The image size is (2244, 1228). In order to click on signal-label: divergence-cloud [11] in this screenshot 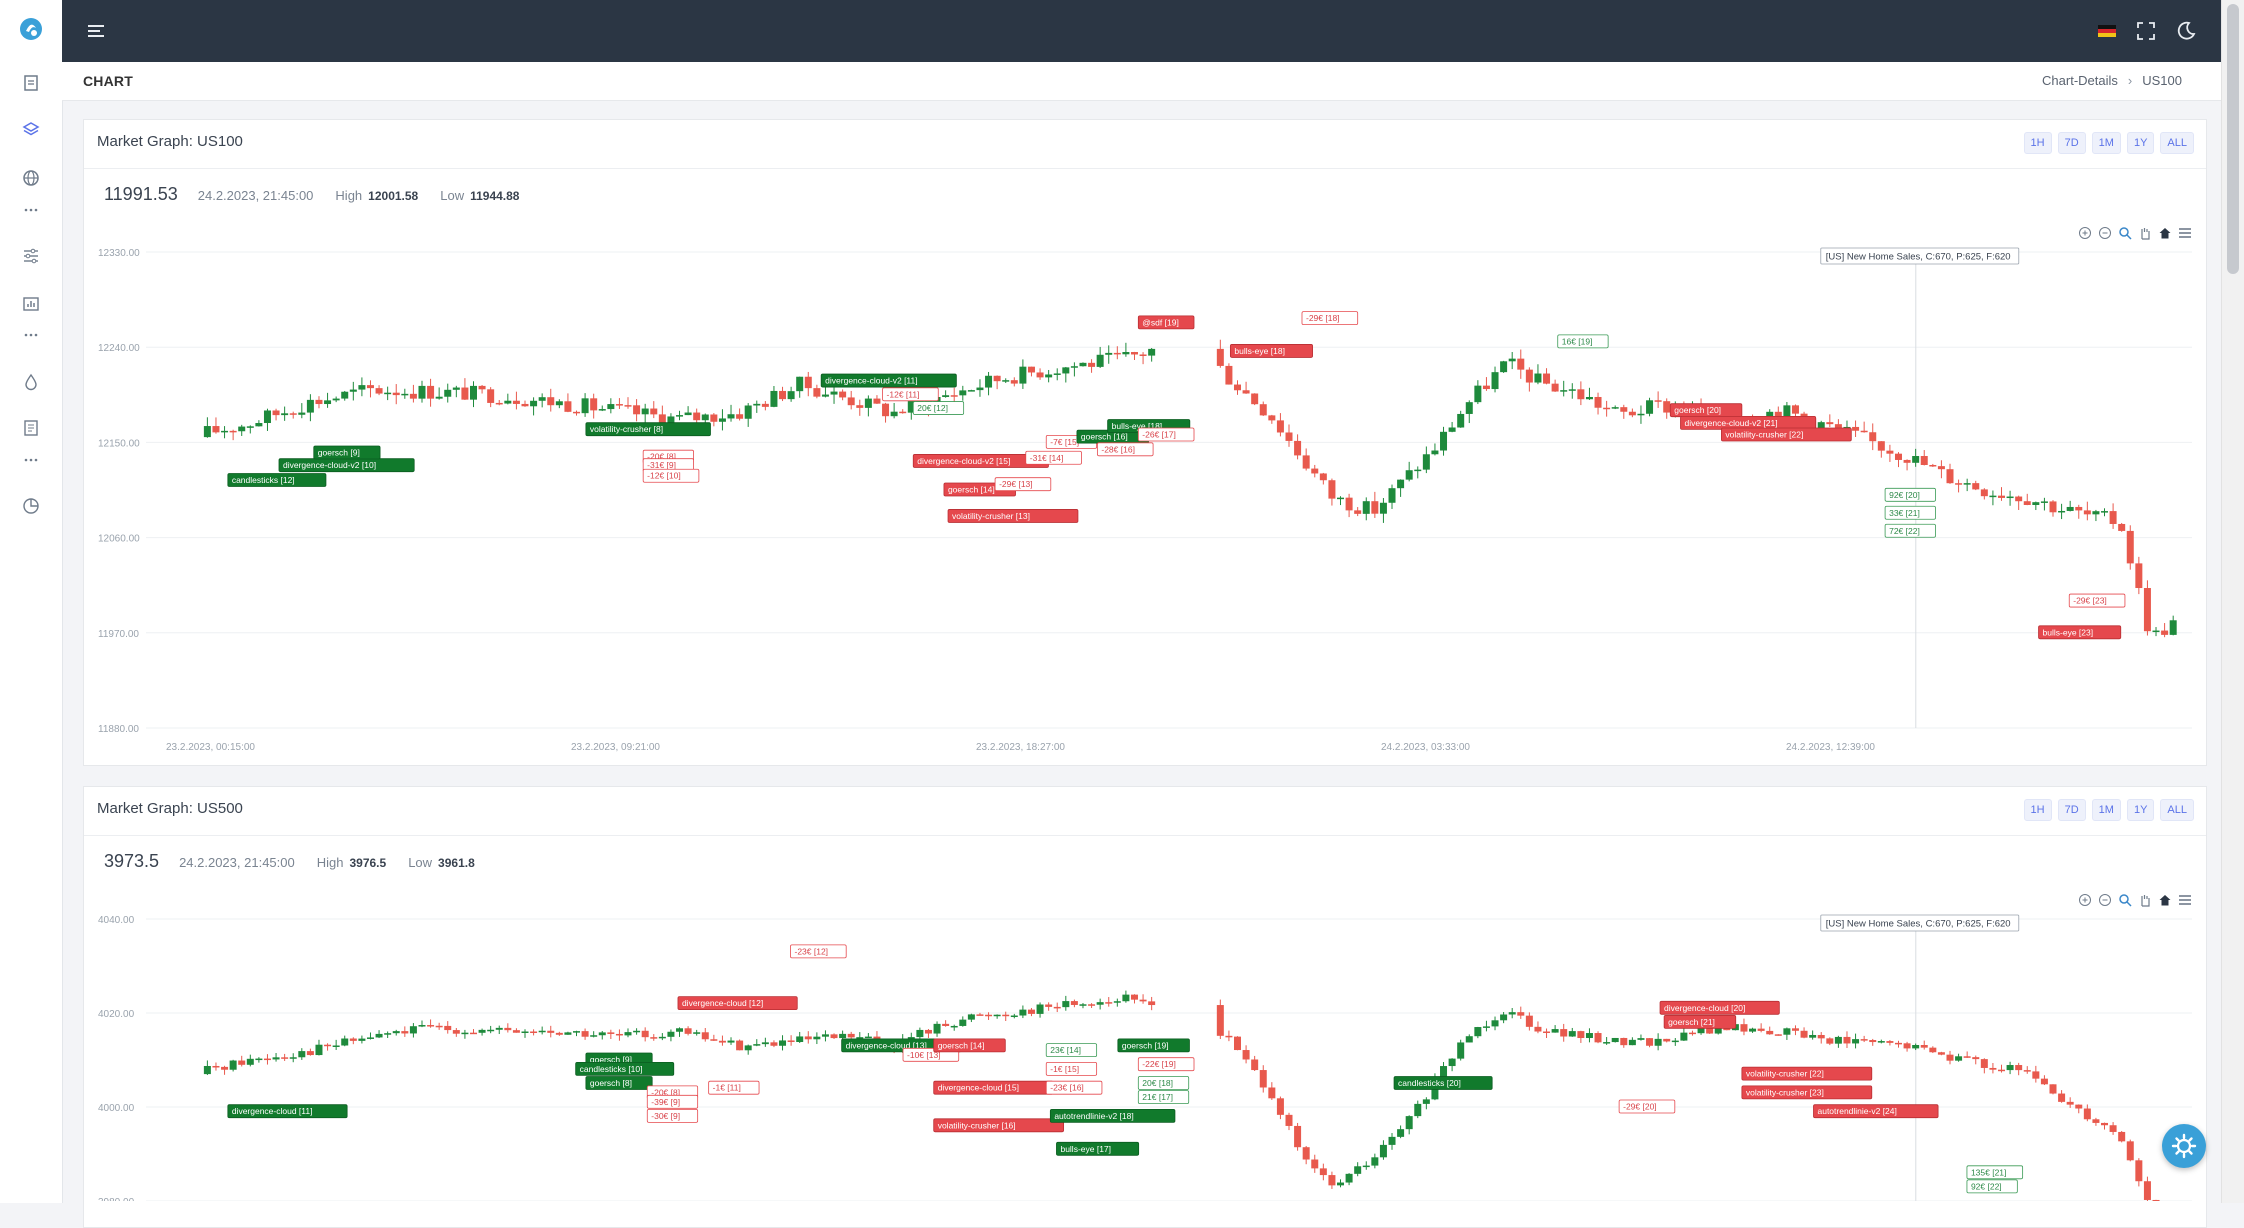, I will do `click(272, 1111)`.